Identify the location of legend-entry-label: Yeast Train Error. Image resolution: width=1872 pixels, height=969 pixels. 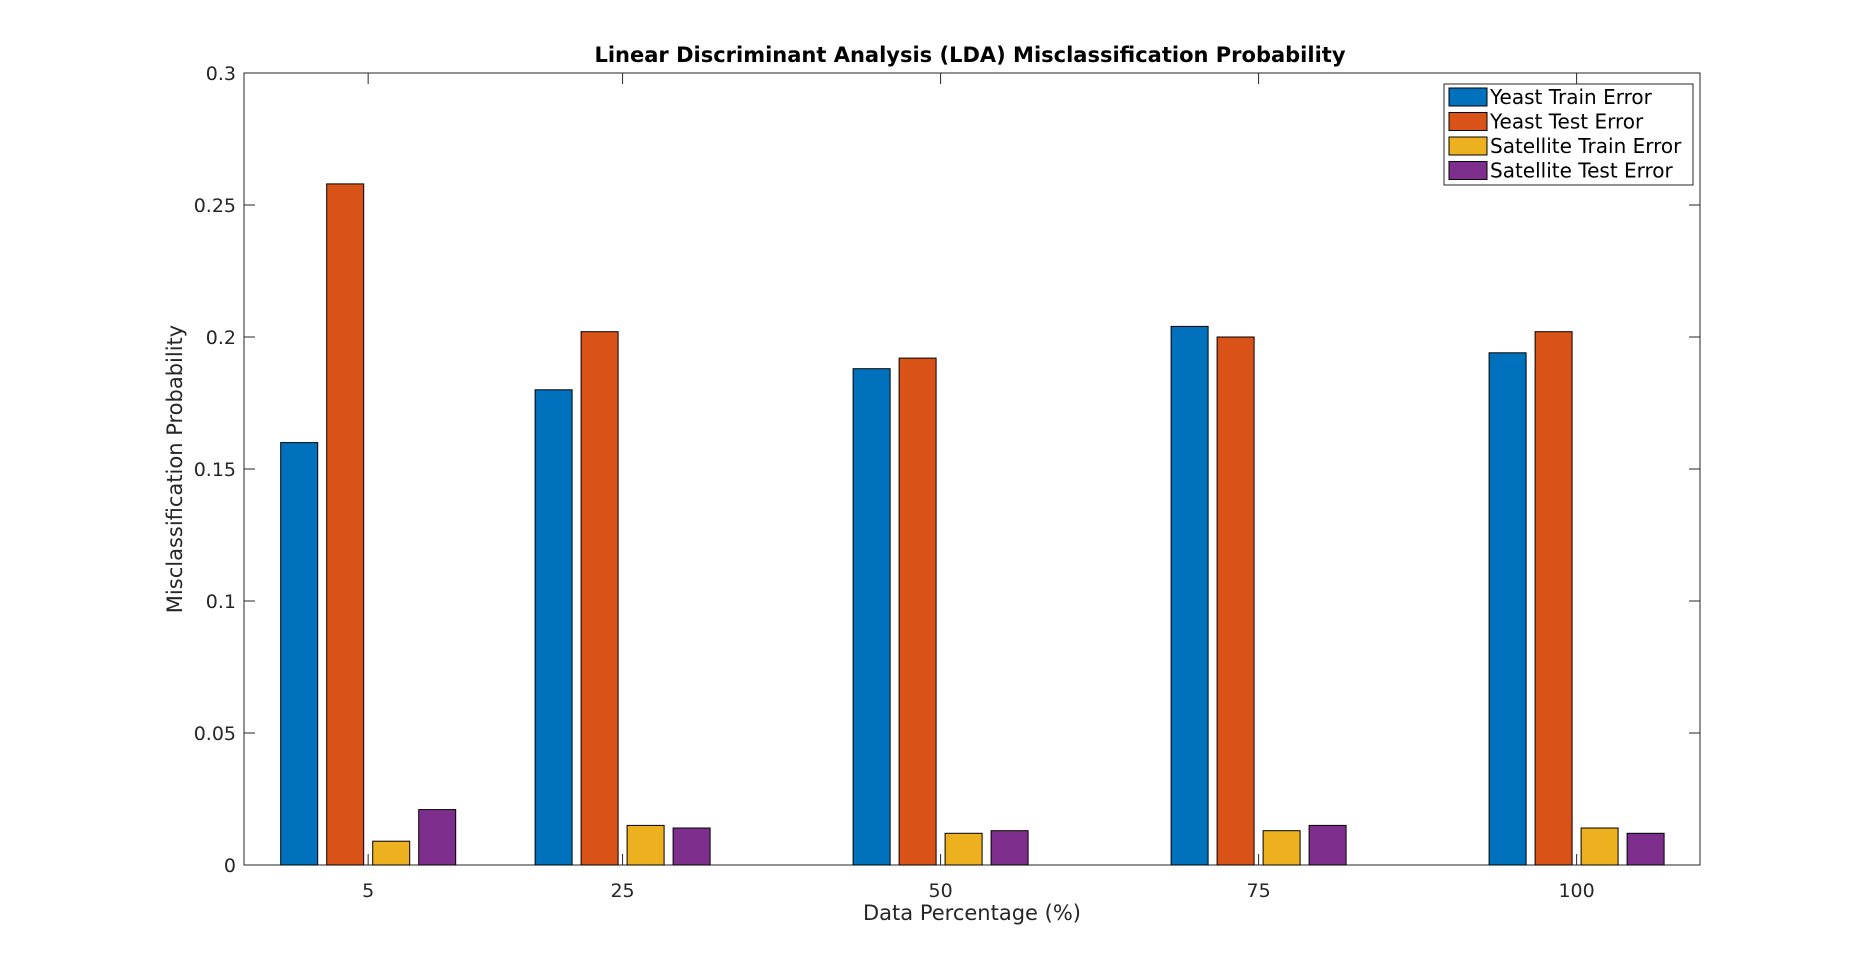
(1571, 97).